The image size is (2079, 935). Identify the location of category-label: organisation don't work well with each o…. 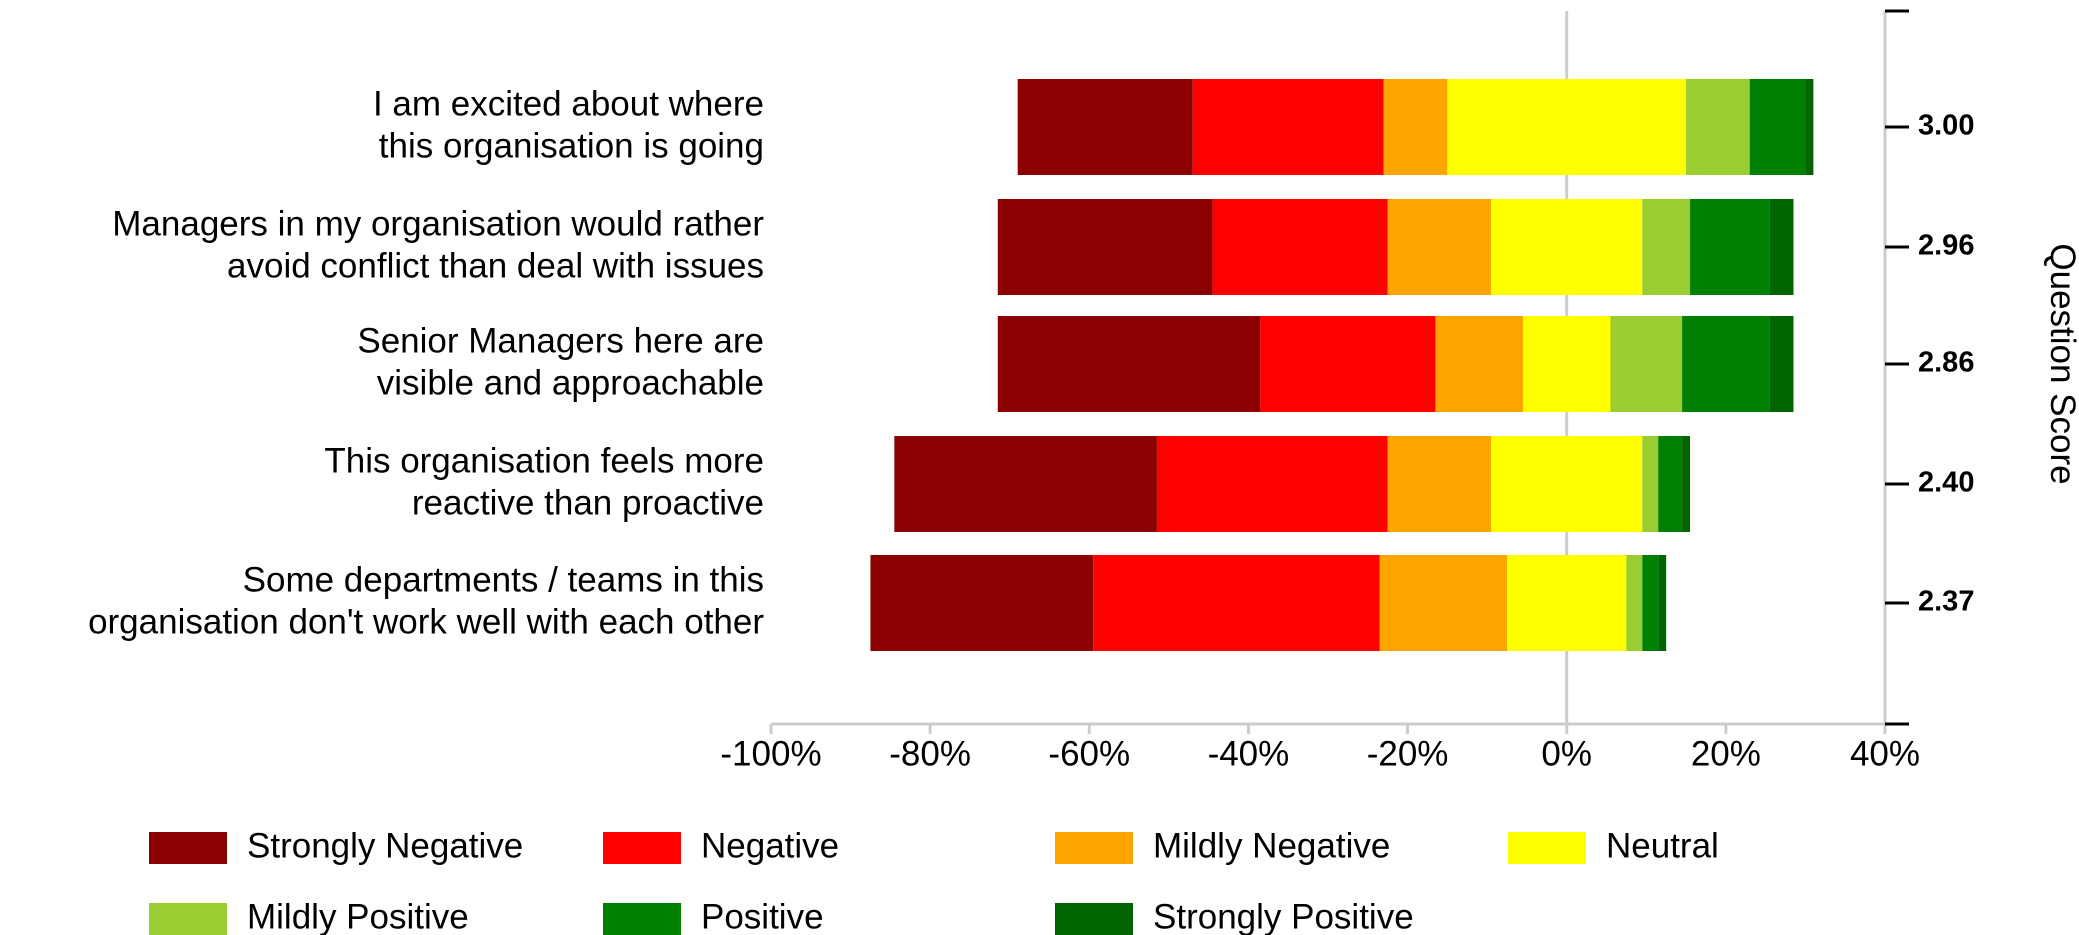
(426, 621).